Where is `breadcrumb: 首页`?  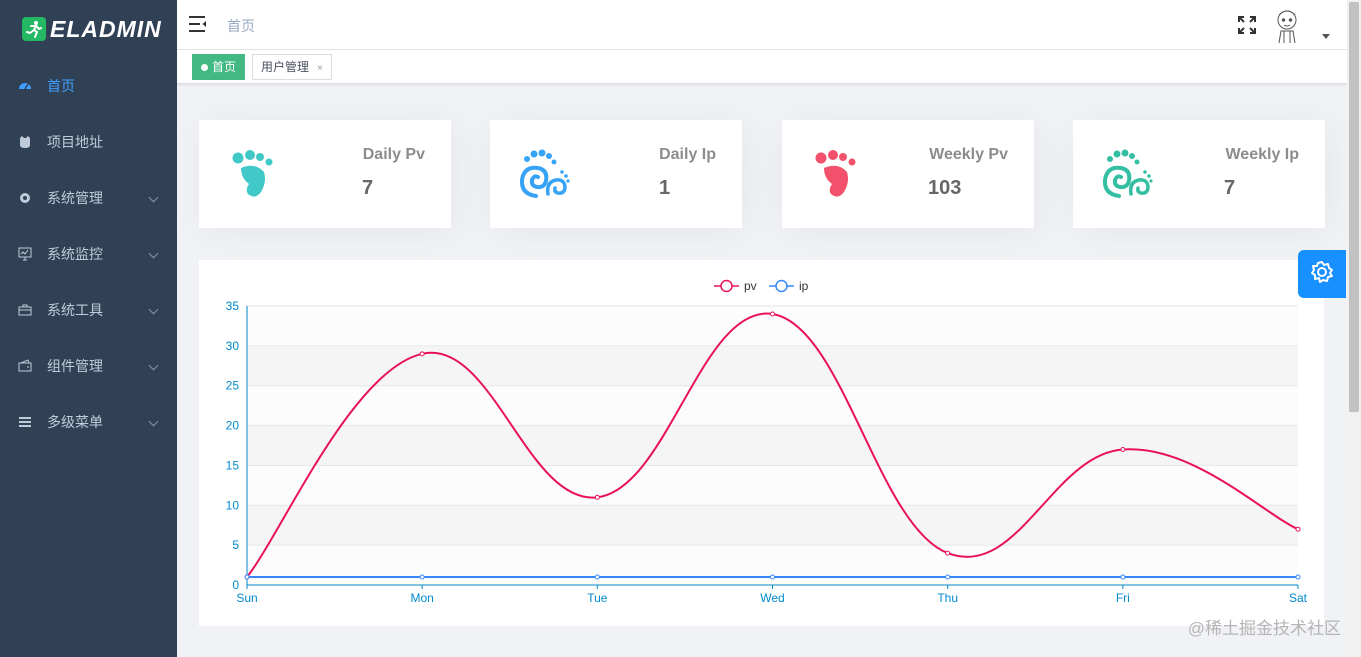
breadcrumb: 首页 is located at coordinates (241, 26).